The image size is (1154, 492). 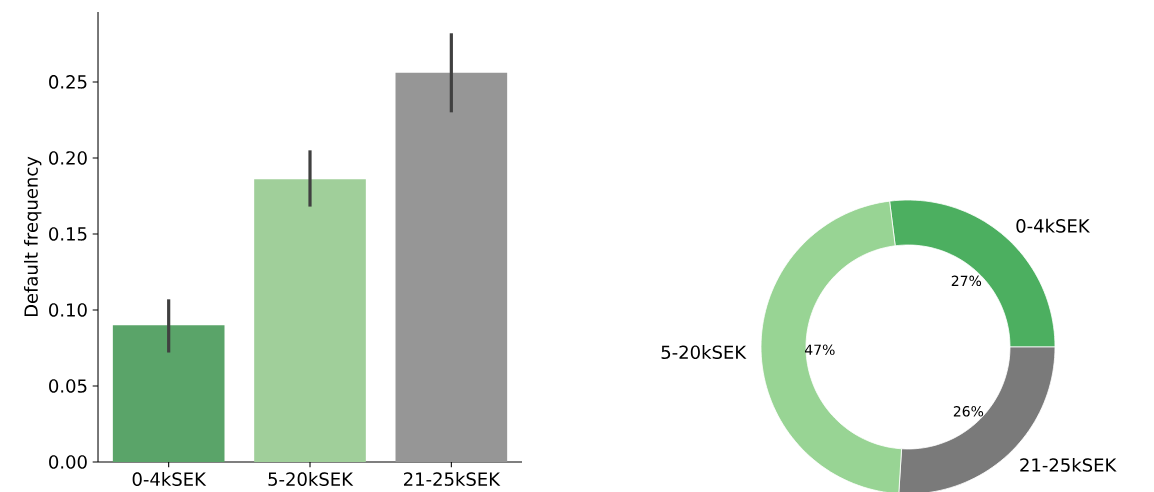 What do you see at coordinates (68, 386) in the screenshot?
I see `y-tick-label: 0.05` at bounding box center [68, 386].